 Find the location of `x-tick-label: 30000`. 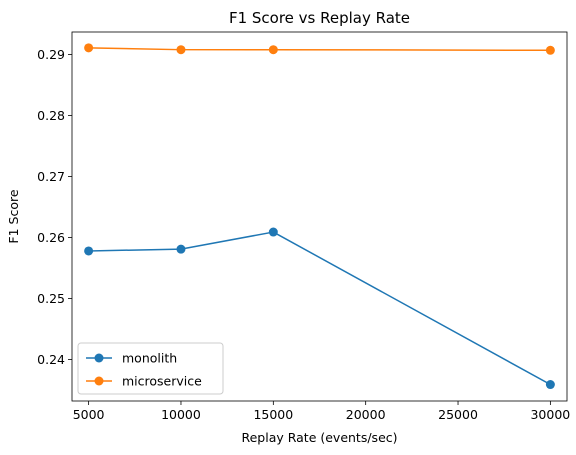

x-tick-label: 30000 is located at coordinates (550, 414).